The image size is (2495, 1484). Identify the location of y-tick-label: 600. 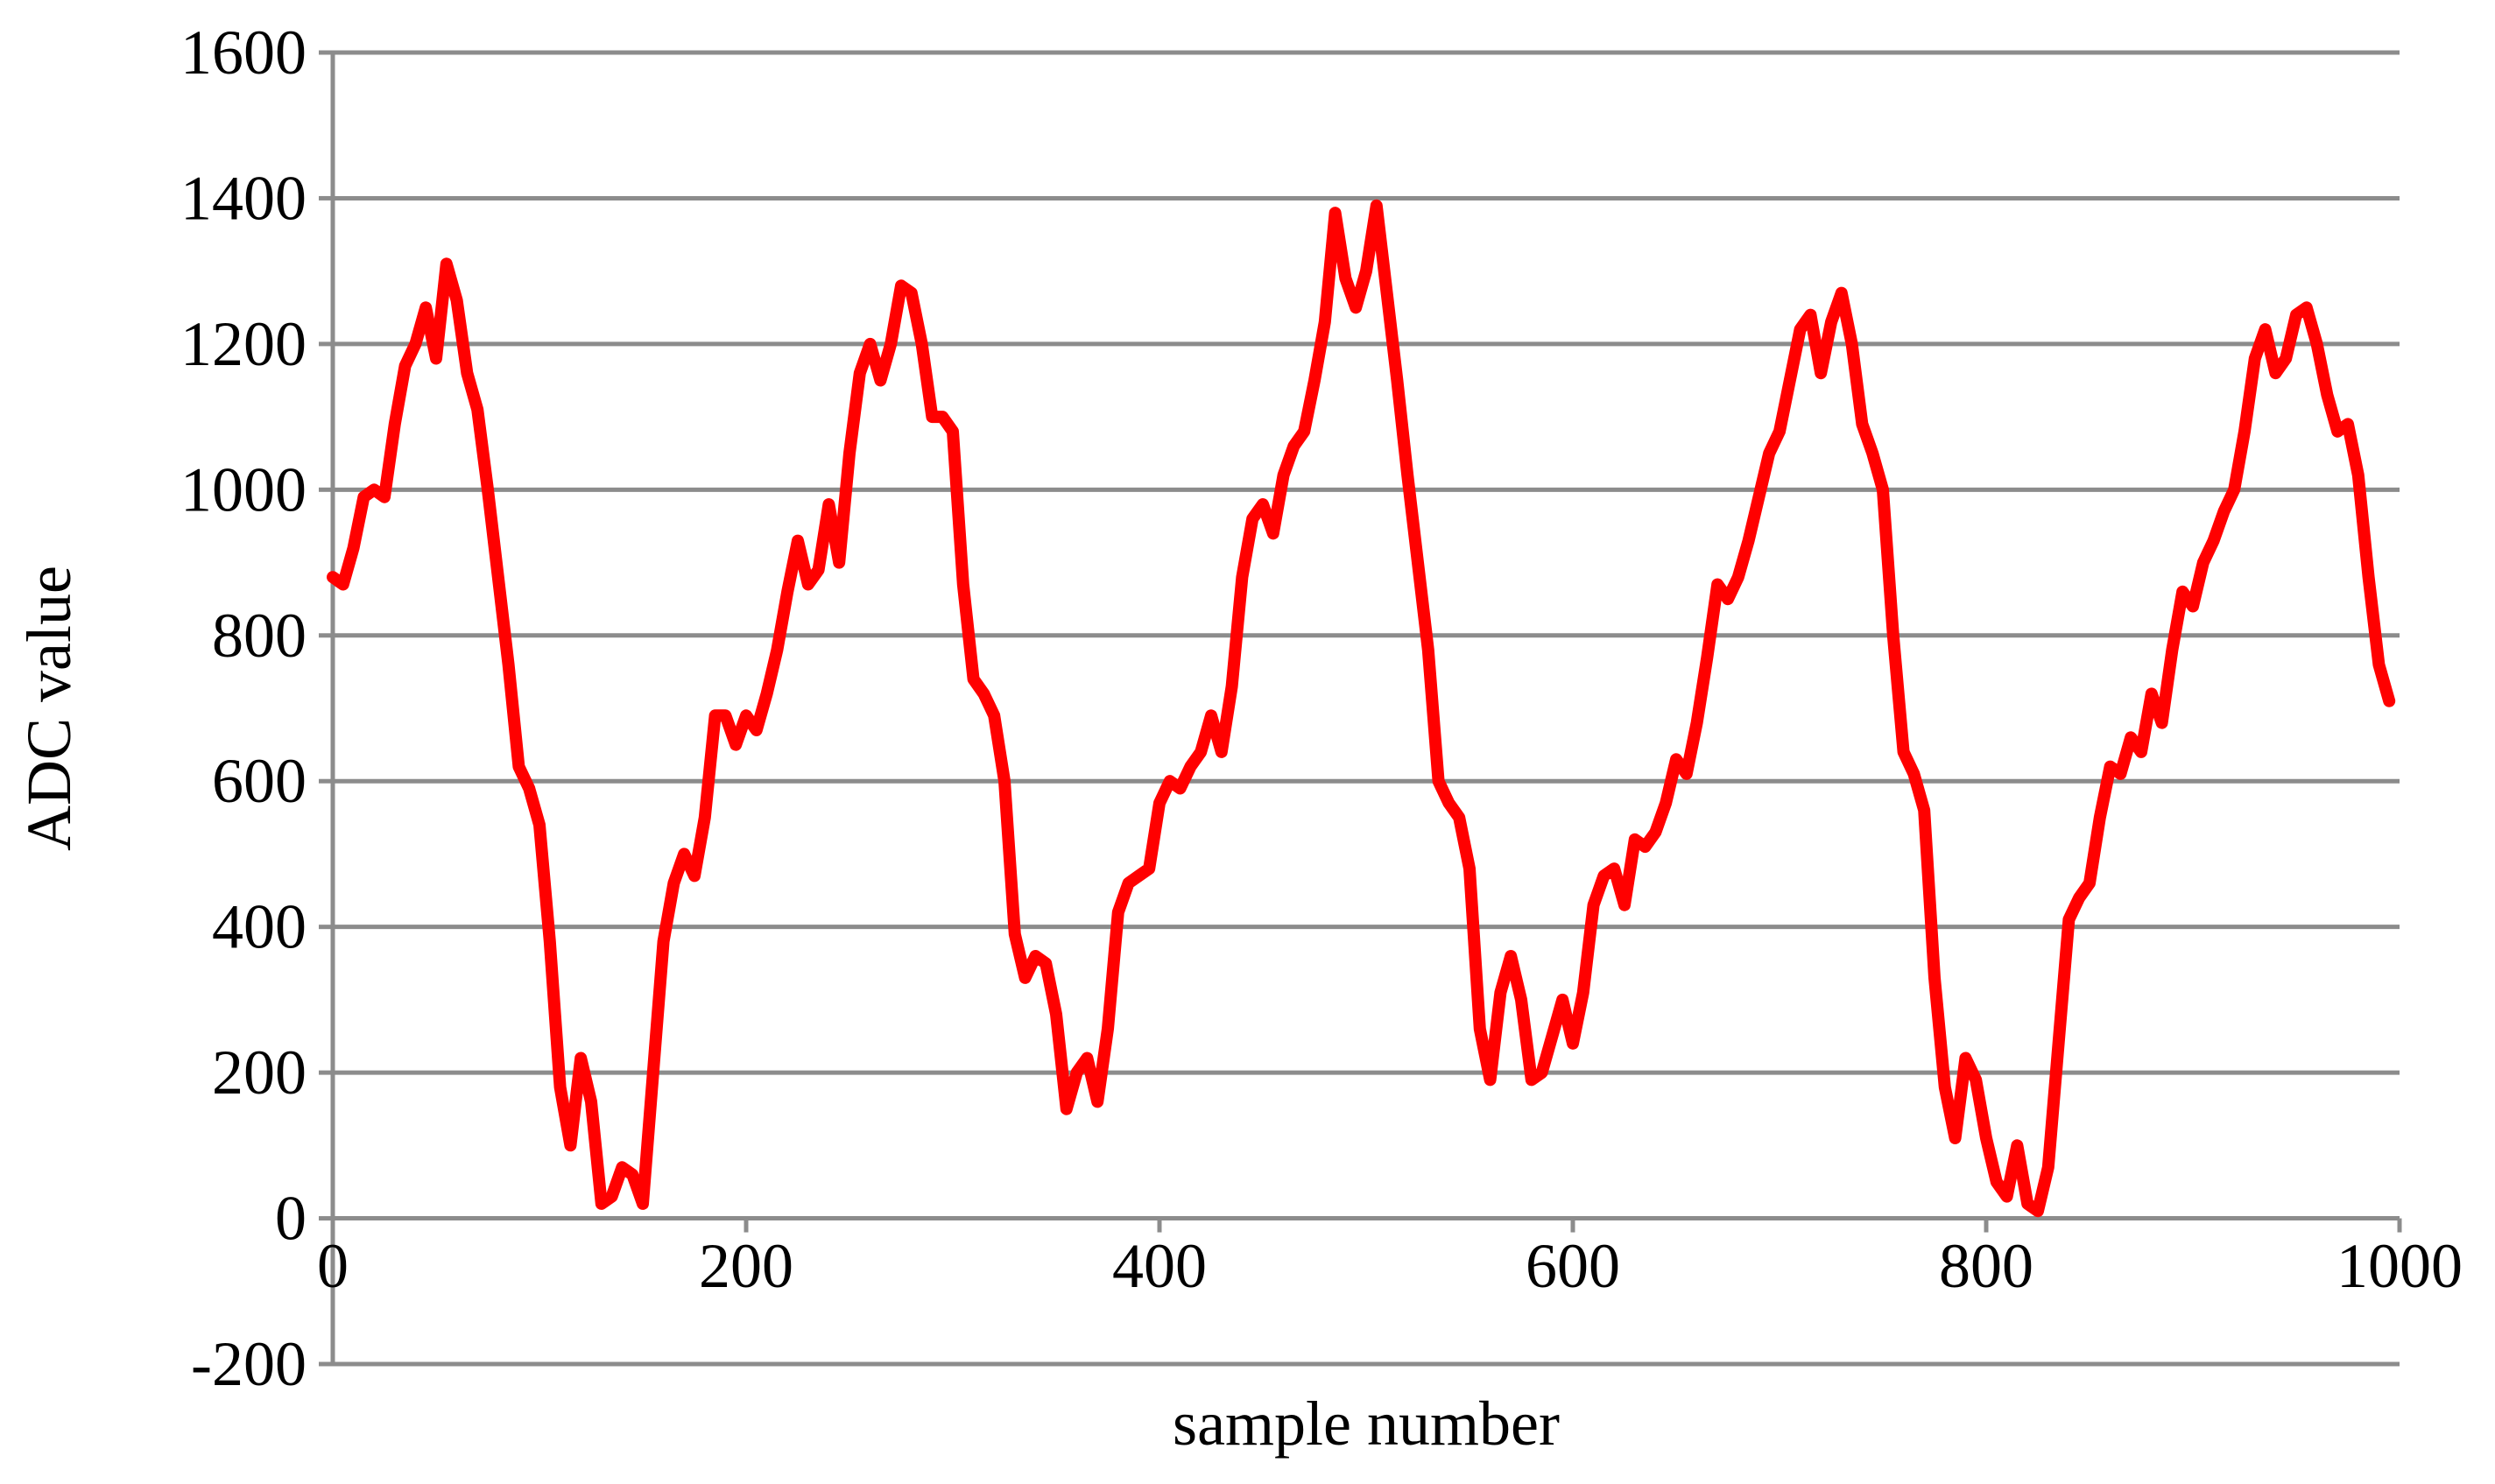
(259, 781).